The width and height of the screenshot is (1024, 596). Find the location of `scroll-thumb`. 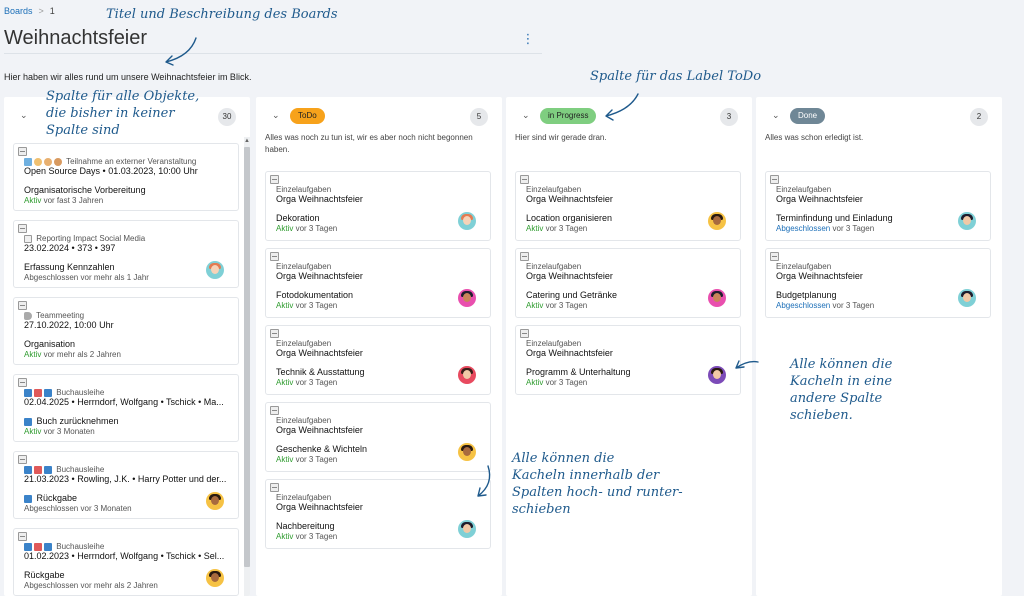

scroll-thumb is located at coordinates (247, 357).